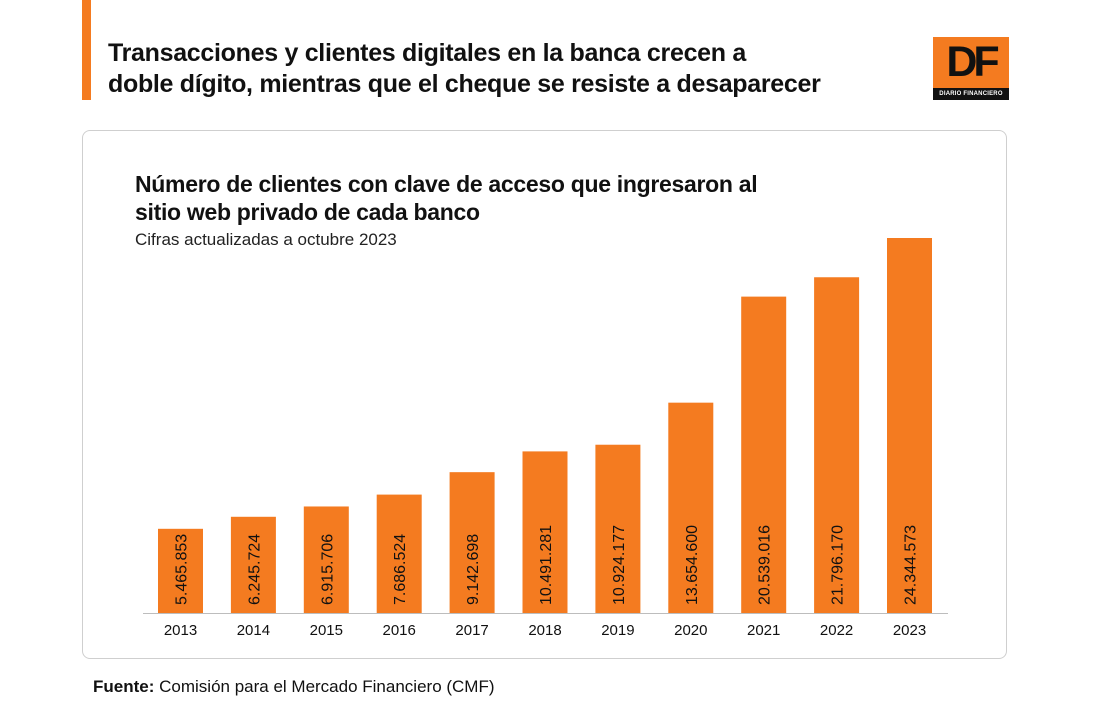 The image size is (1095, 720). I want to click on x-tick-2019: 2019, so click(617, 630).